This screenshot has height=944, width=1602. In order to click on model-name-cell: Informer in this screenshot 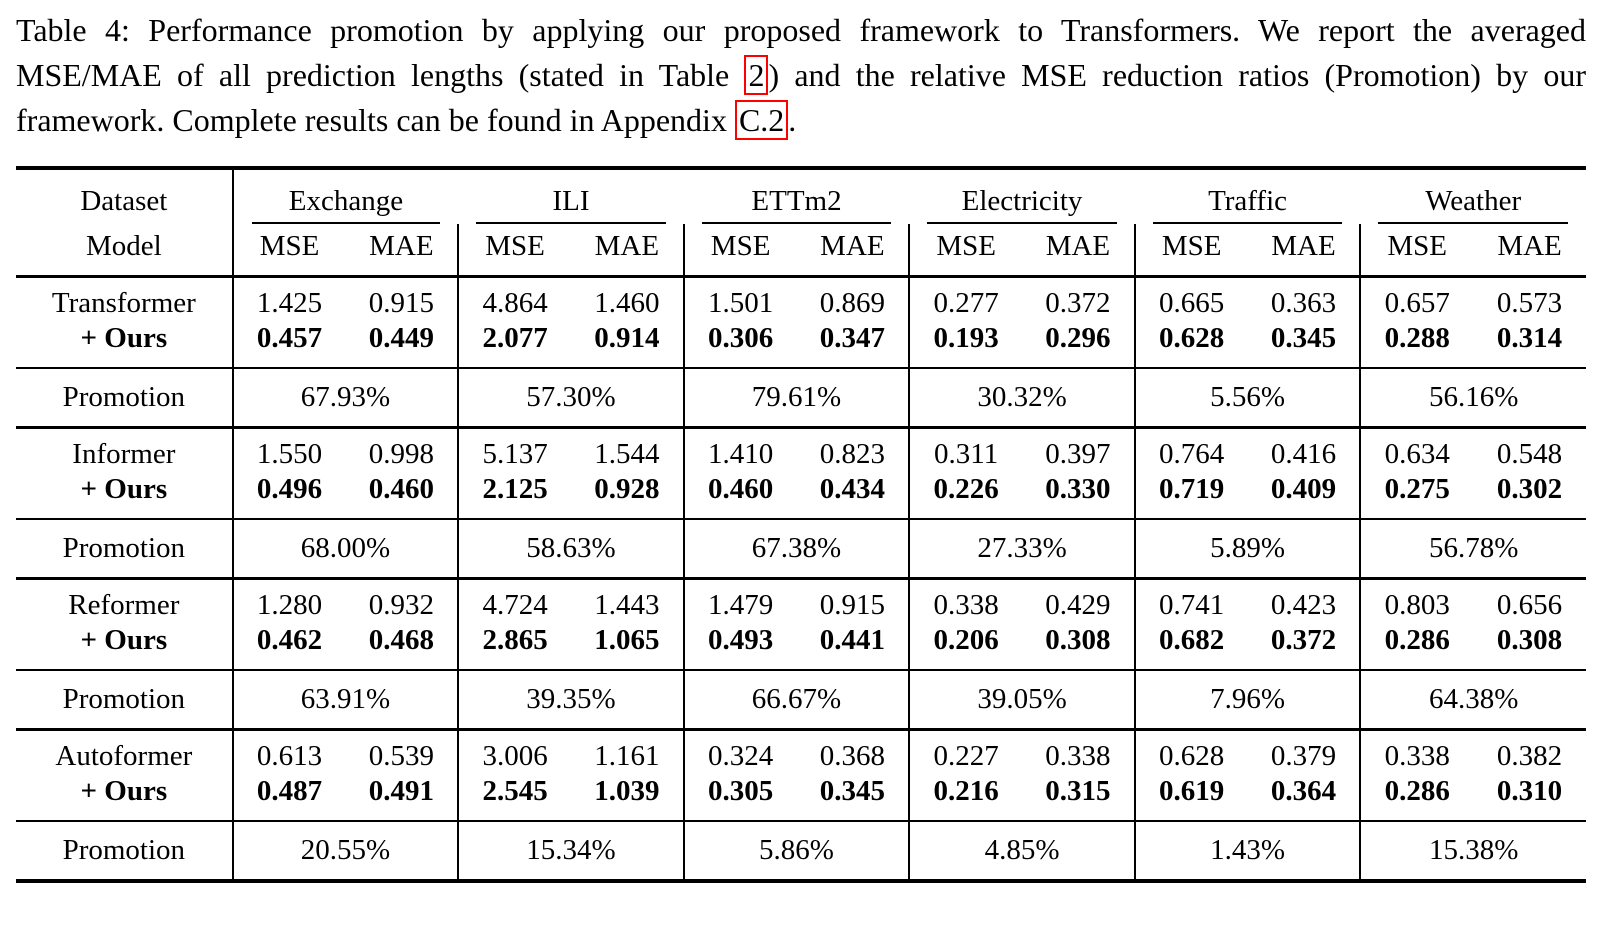, I will do `click(125, 449)`.